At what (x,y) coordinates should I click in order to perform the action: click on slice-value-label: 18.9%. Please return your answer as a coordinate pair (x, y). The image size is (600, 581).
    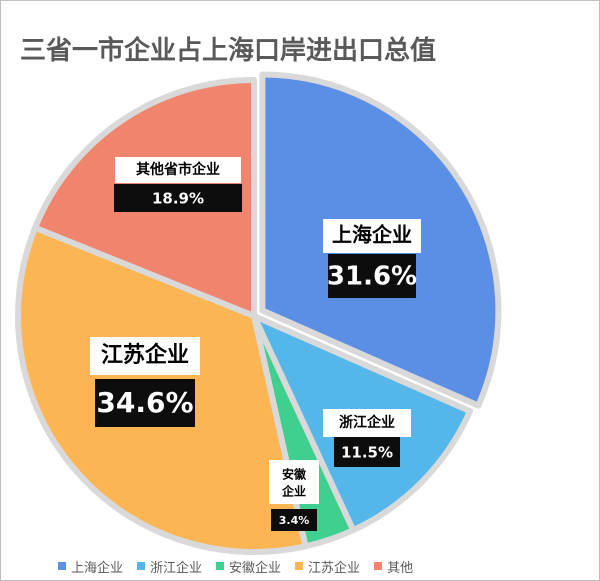
    Looking at the image, I should click on (178, 199).